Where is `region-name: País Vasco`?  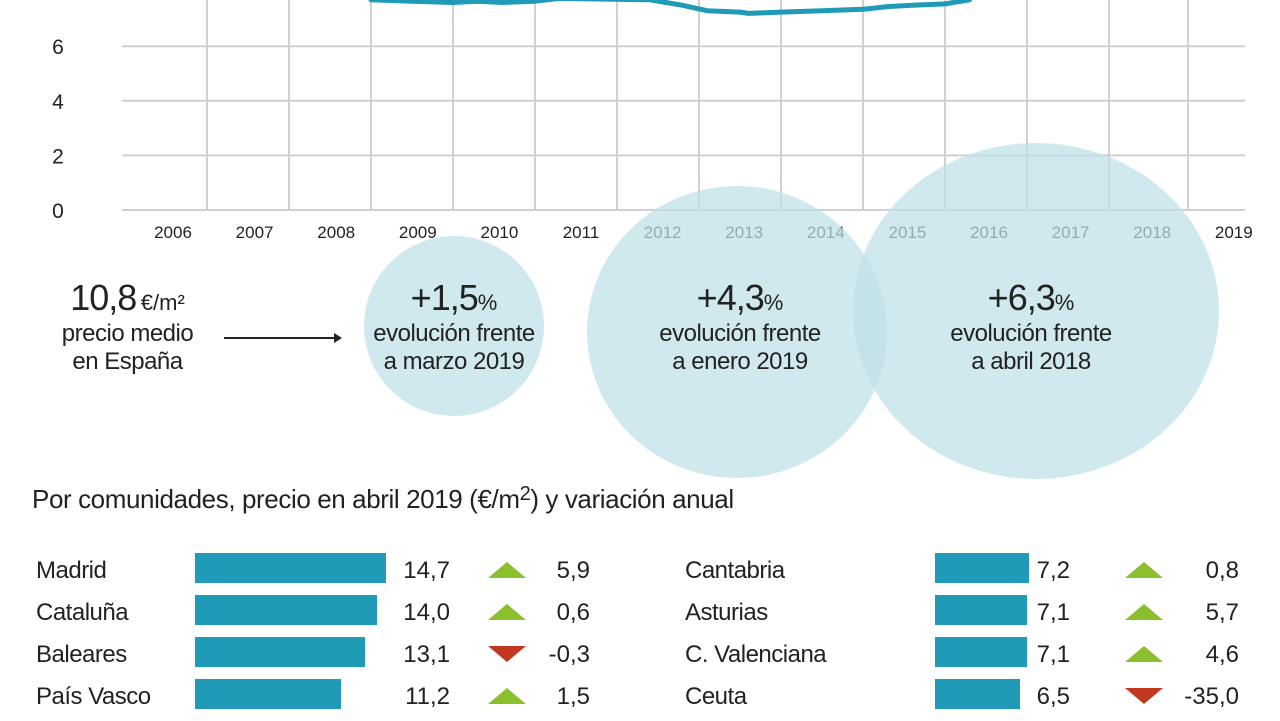
region-name: País Vasco is located at coordinates (93, 696).